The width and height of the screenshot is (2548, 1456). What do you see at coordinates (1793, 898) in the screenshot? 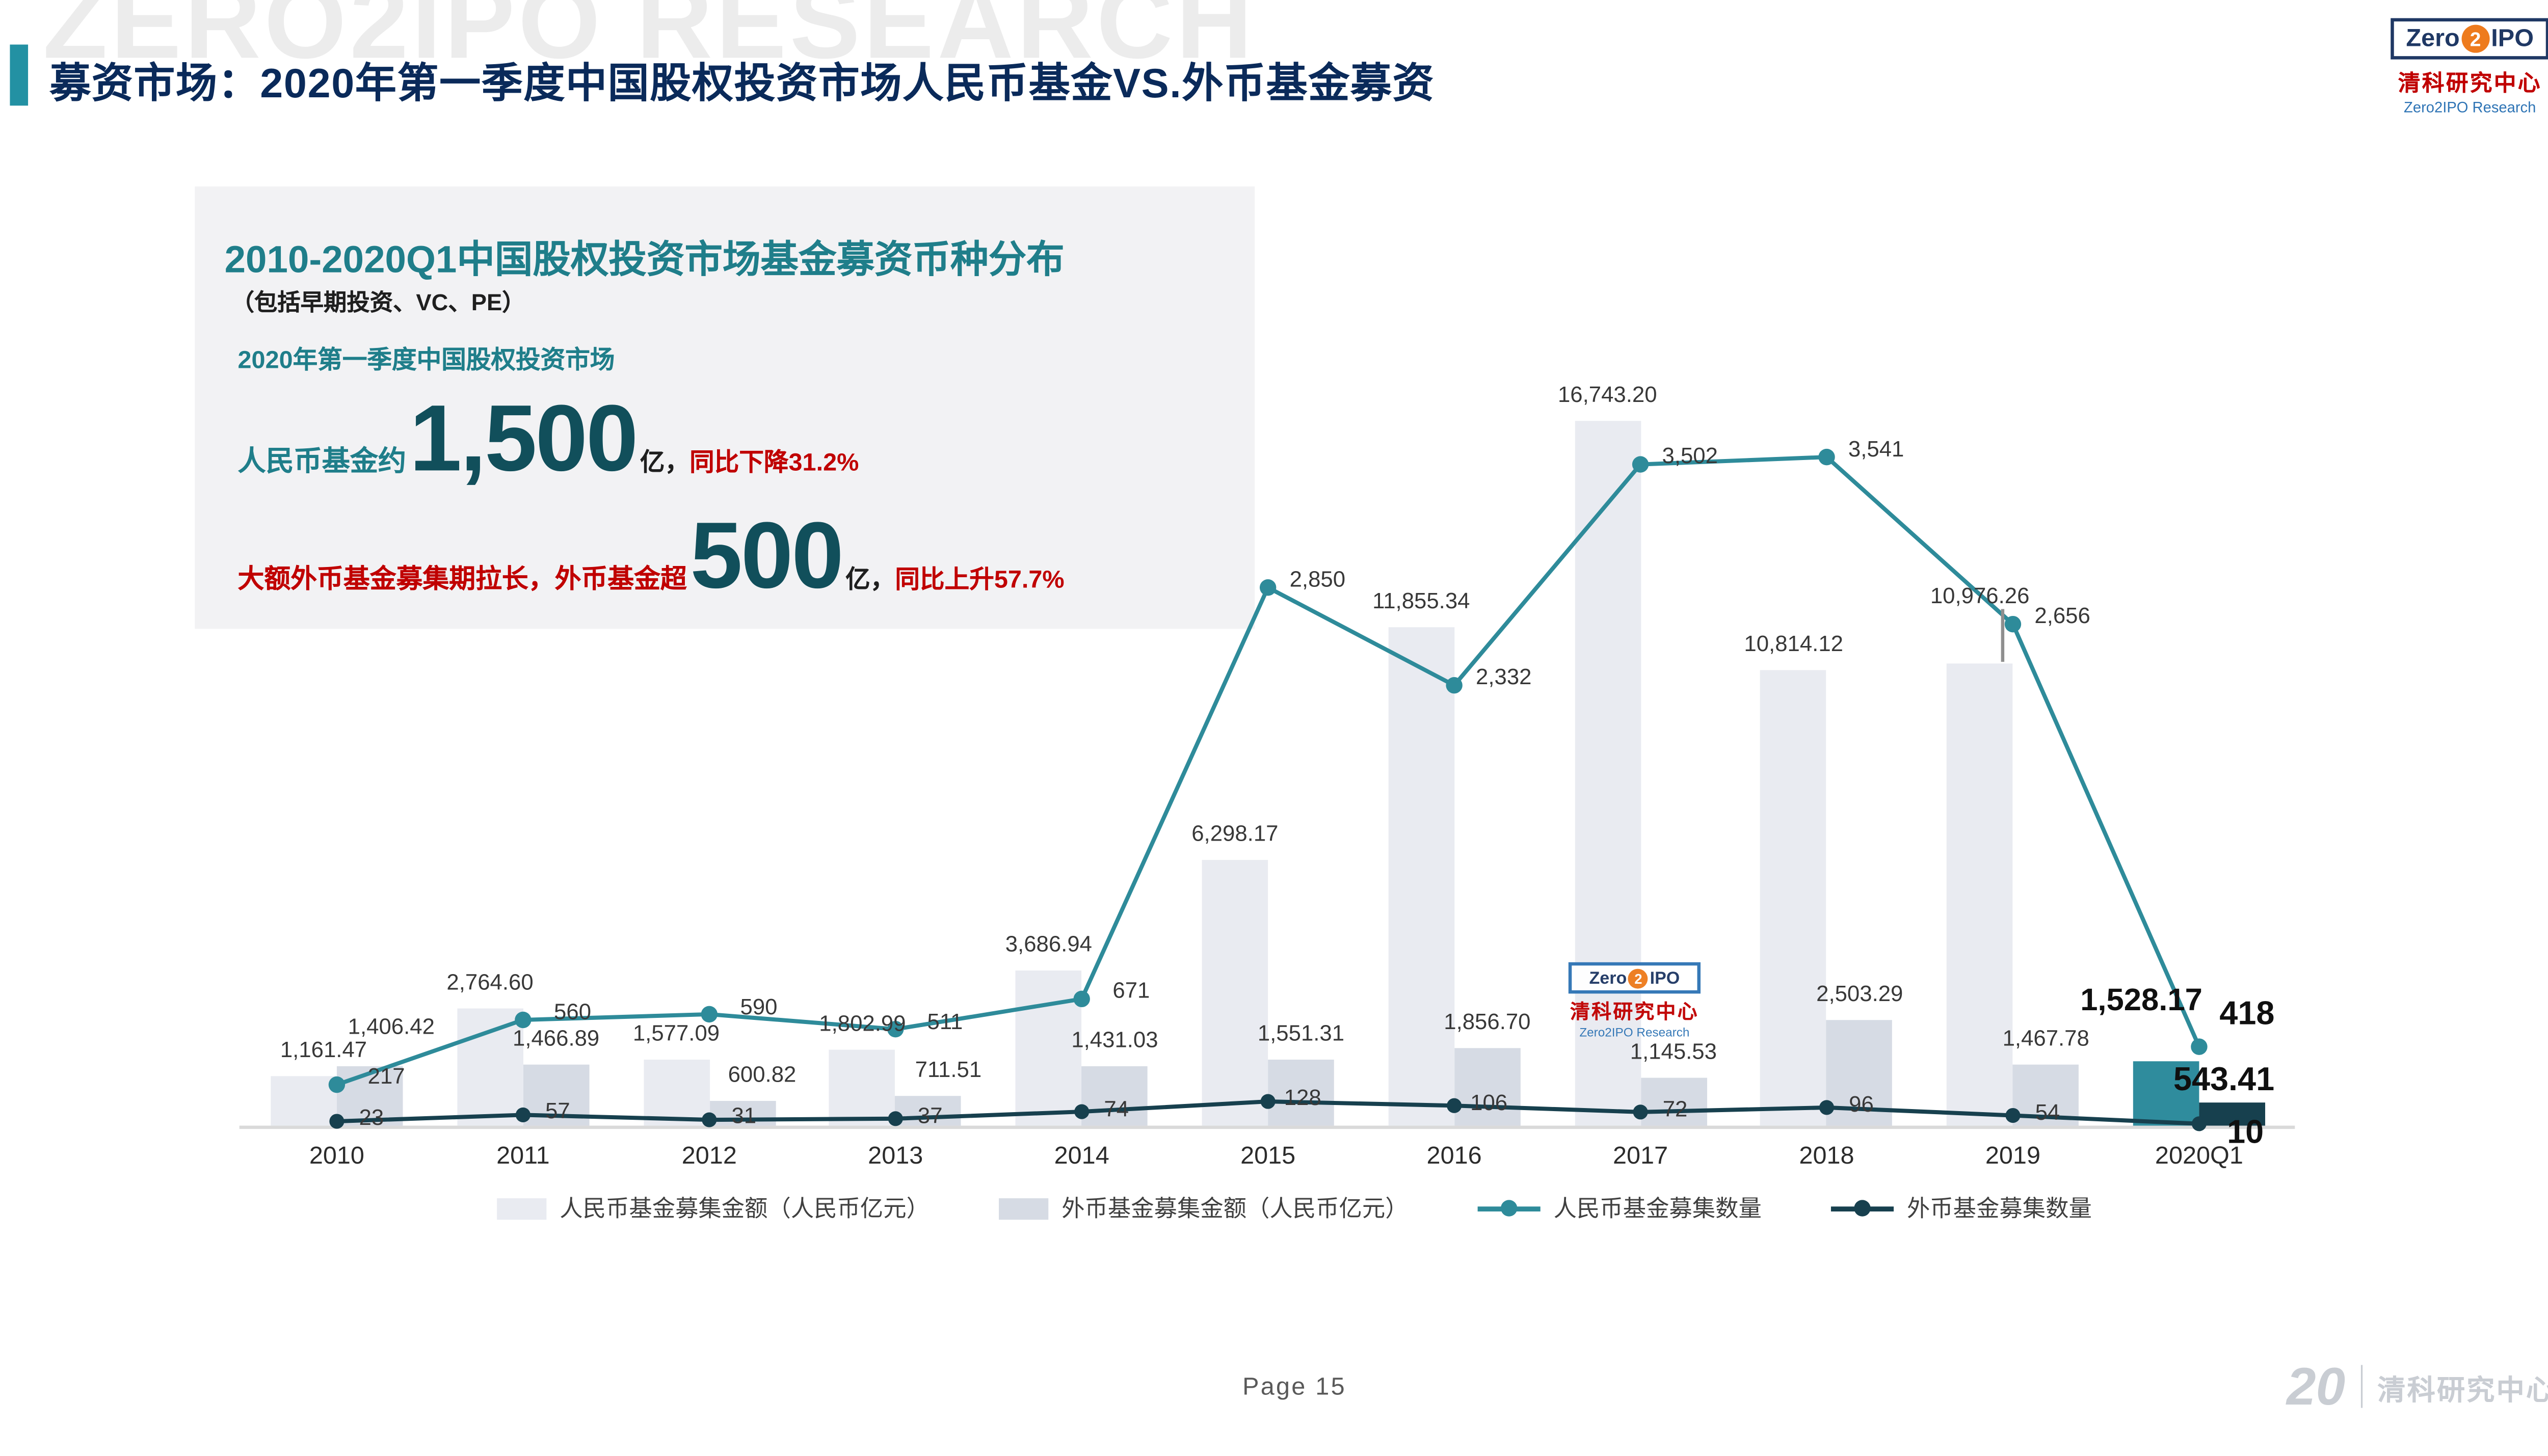
I see `bar-rmb-2018` at bounding box center [1793, 898].